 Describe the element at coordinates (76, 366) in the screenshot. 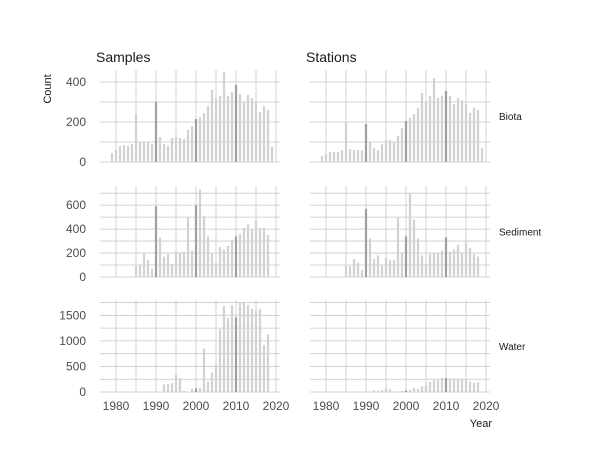

I see `y-tick-label: 500` at that location.